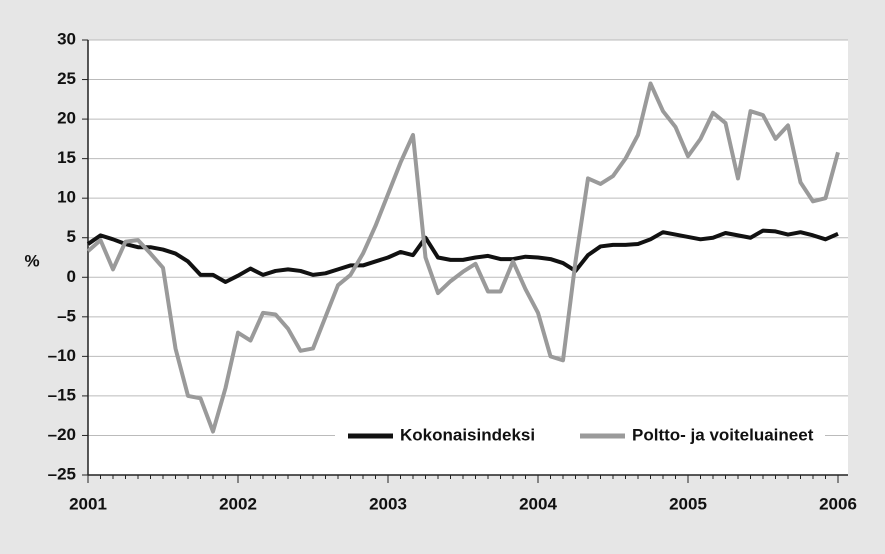 The image size is (885, 554). I want to click on x-tick-label: 2005, so click(688, 503).